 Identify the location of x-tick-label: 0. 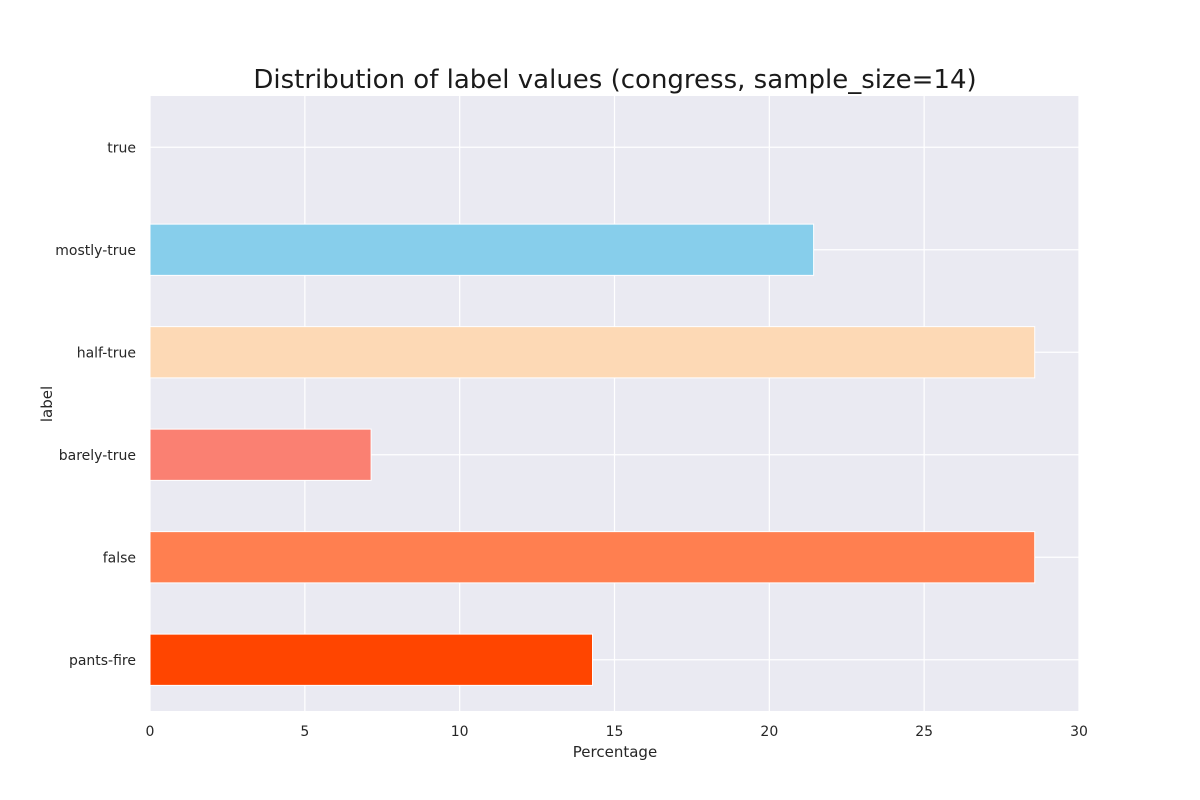
(150, 732).